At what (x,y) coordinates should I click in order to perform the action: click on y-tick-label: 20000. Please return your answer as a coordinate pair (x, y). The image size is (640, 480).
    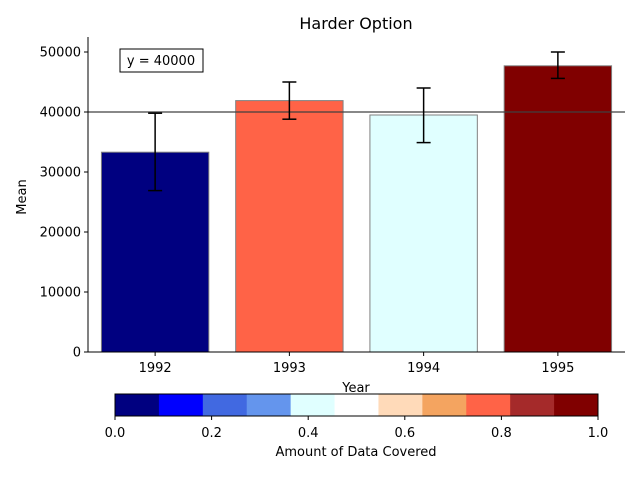
    Looking at the image, I should click on (60, 233).